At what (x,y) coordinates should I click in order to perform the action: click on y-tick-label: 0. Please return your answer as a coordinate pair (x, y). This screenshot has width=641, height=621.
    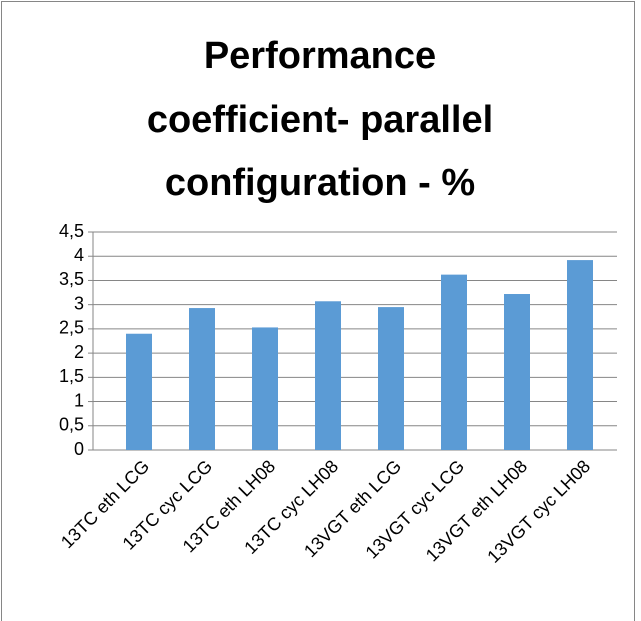
    Looking at the image, I should click on (79, 449).